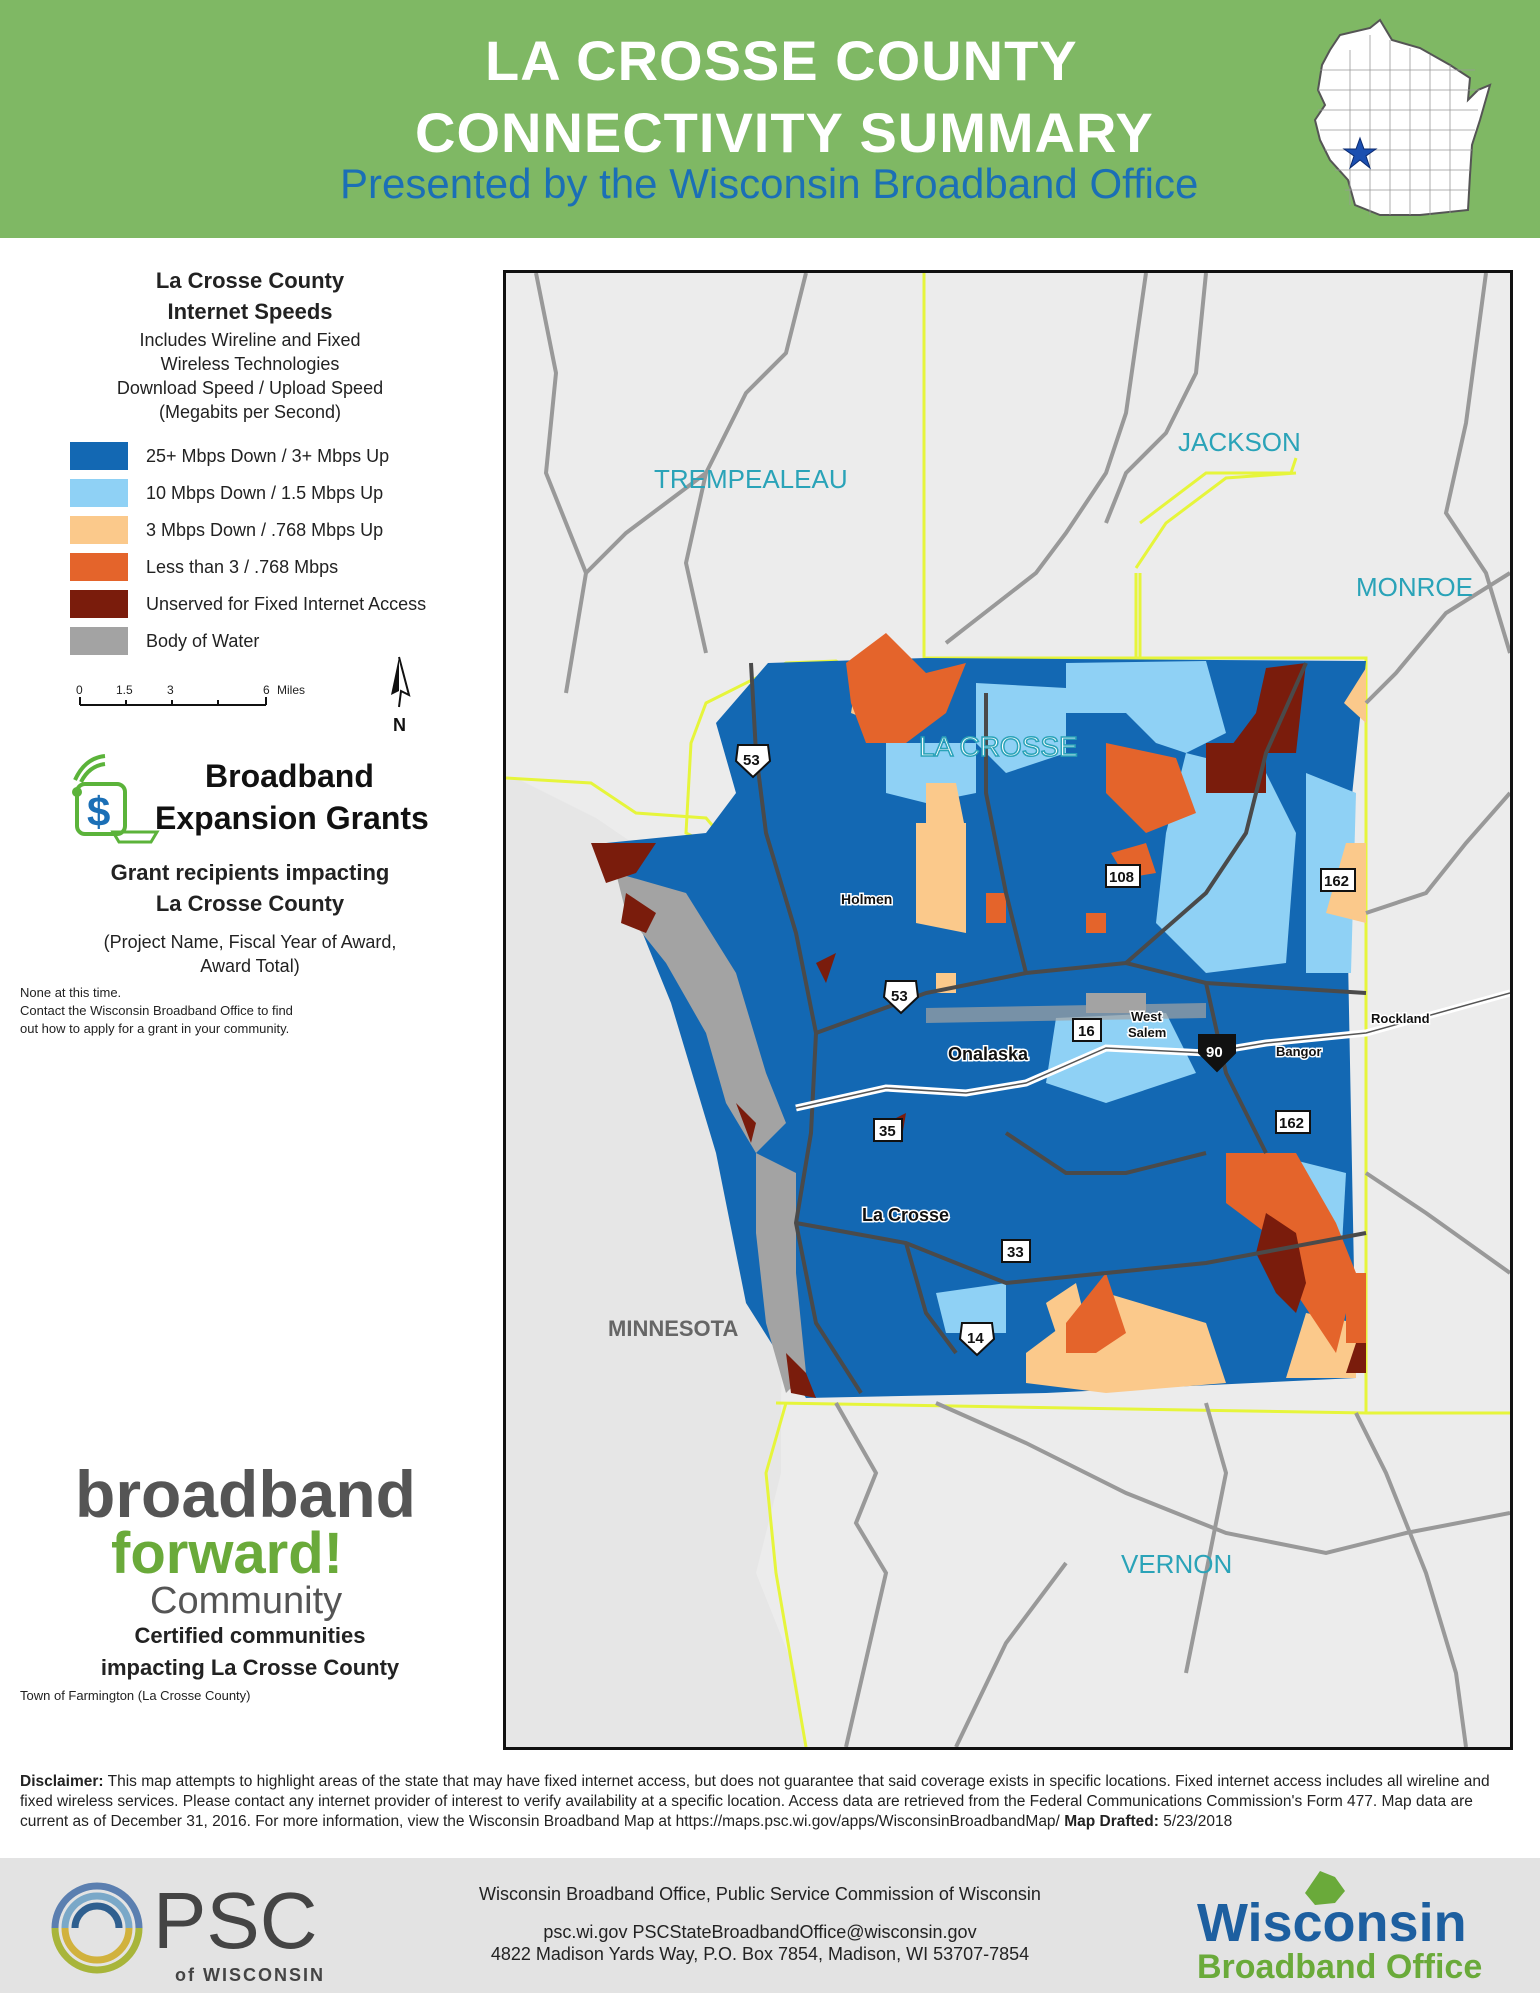  I want to click on legend-row: 25+ Mbps Down / 3+ Mbps Up, so click(229, 456).